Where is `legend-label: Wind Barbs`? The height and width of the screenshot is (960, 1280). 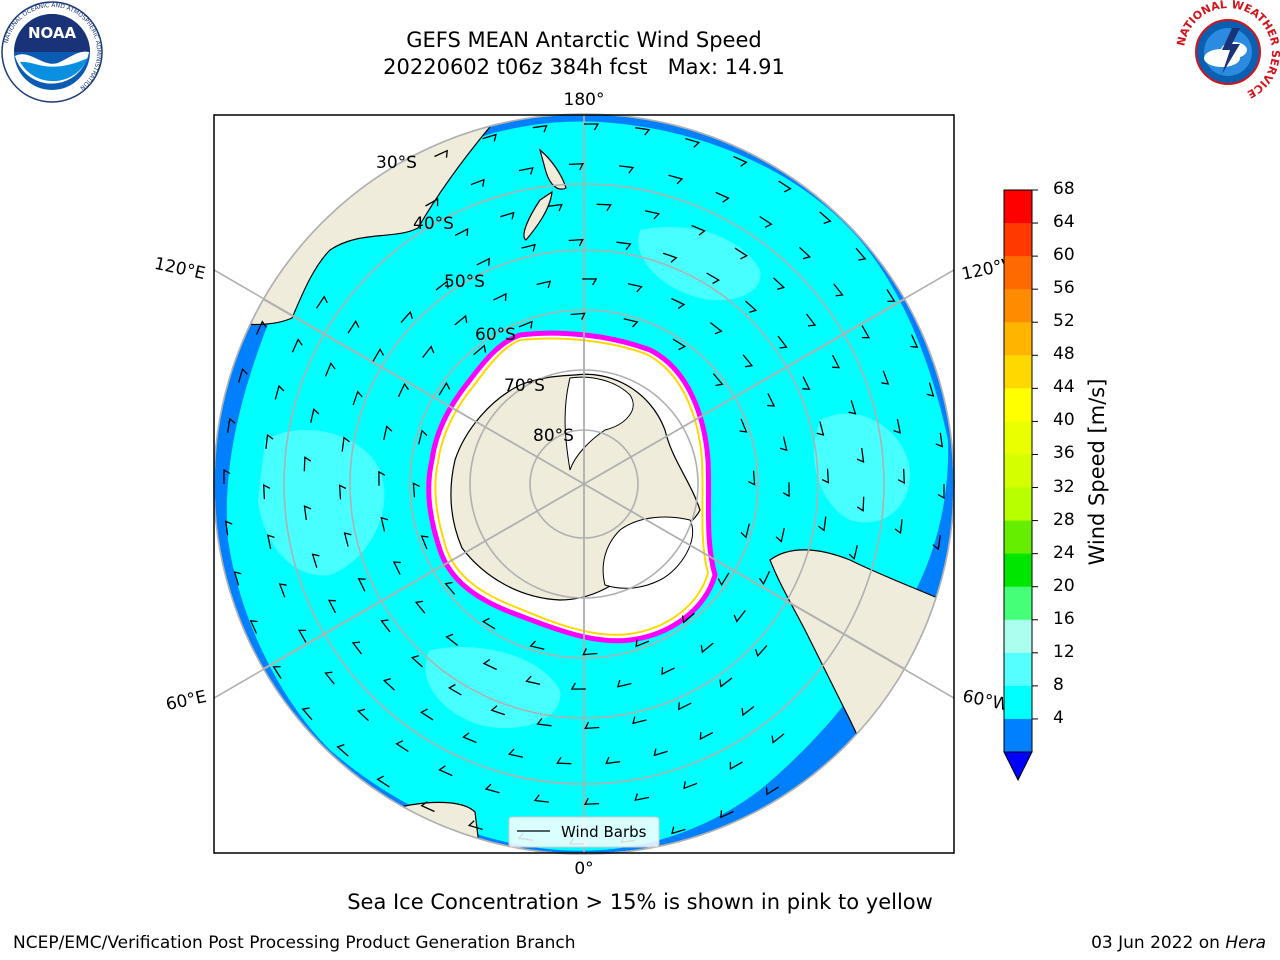 legend-label: Wind Barbs is located at coordinates (604, 832).